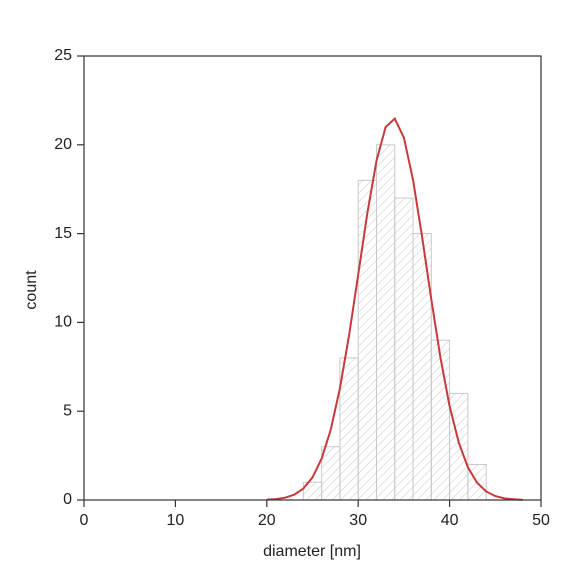  What do you see at coordinates (541, 520) in the screenshot?
I see `x-tick-label: 50` at bounding box center [541, 520].